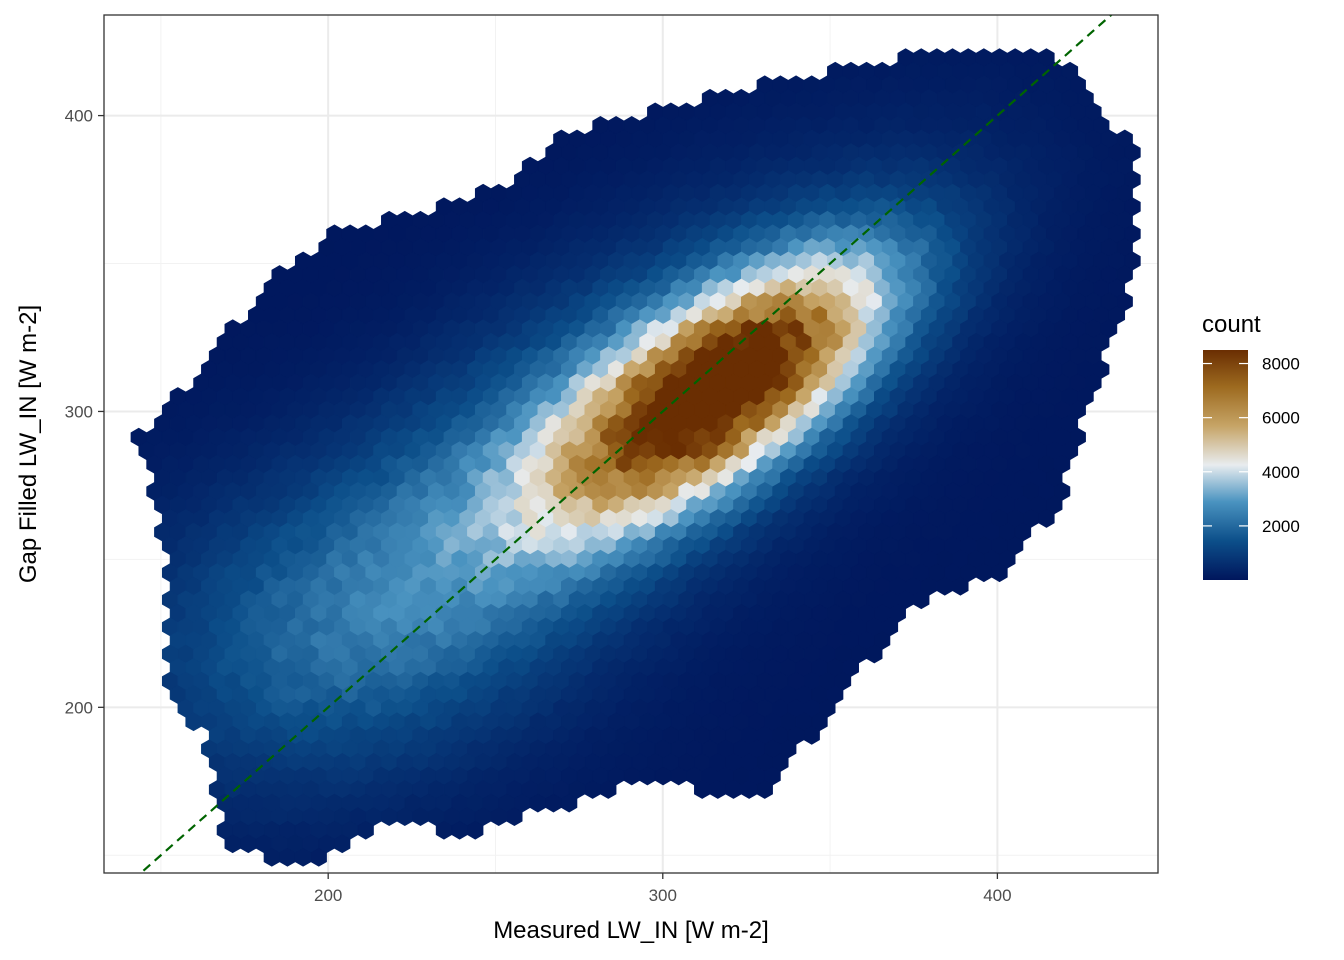 This screenshot has height=960, width=1344. What do you see at coordinates (28, 444) in the screenshot?
I see `y-axis-title: Gap Filled LW_IN [W m-2]` at bounding box center [28, 444].